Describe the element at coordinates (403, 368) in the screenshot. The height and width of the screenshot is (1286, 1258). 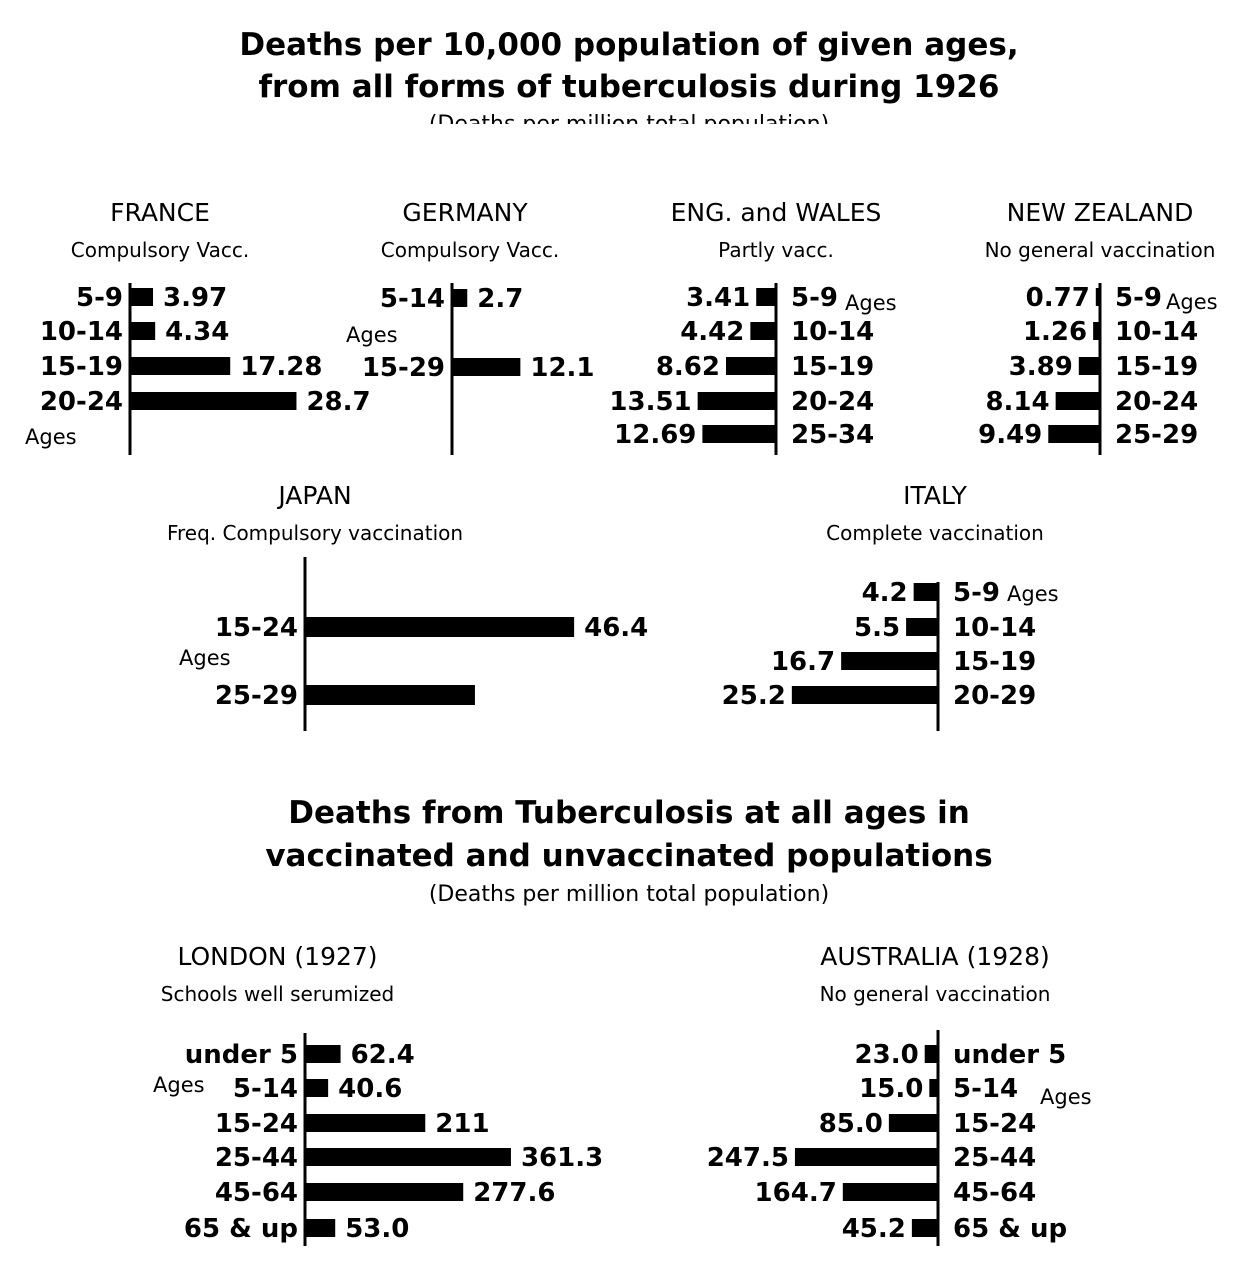
I see `category-label-germany-1: 15-29` at that location.